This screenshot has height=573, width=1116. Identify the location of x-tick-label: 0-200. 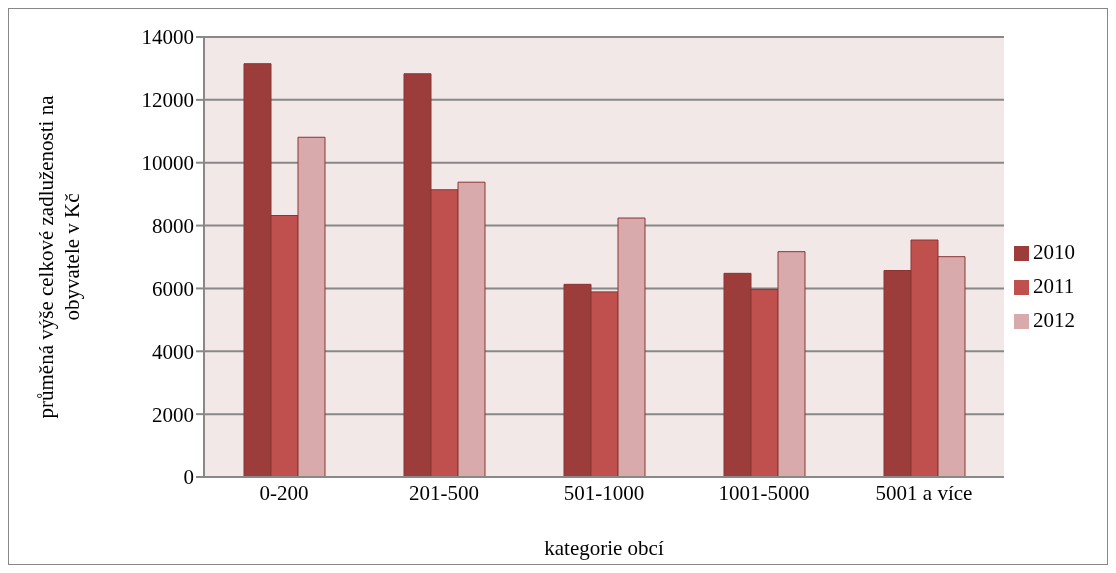
(284, 492).